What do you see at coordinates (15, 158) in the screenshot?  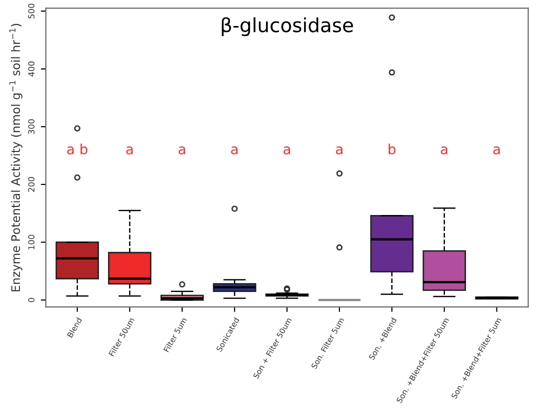 I see `y-axis-title: Enzyme Potential Activity (nmol g$^{−1}$ soil hr$^{−1}$)` at bounding box center [15, 158].